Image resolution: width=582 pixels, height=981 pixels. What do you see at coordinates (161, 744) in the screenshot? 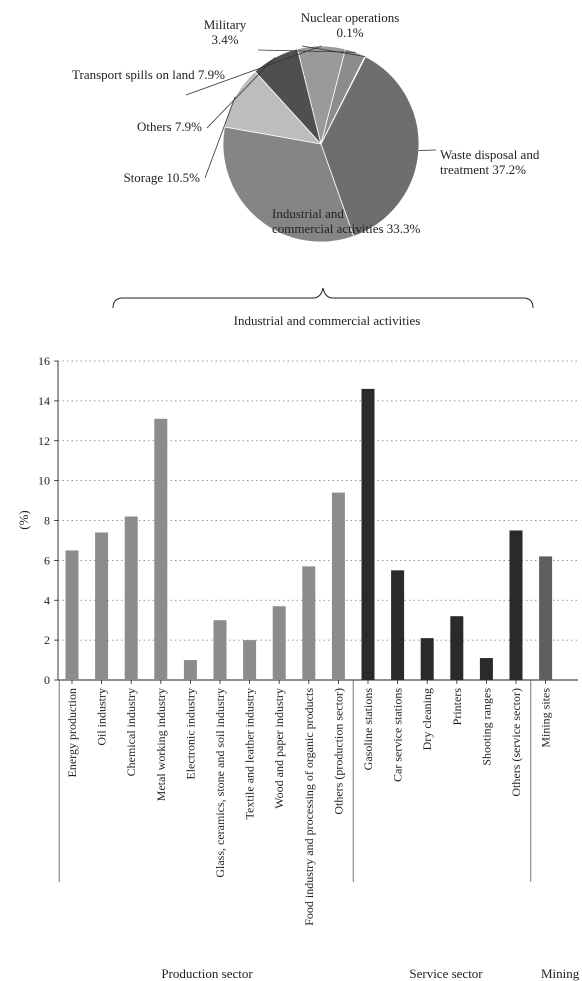
I see `x-tick-label: Metal working industry` at bounding box center [161, 744].